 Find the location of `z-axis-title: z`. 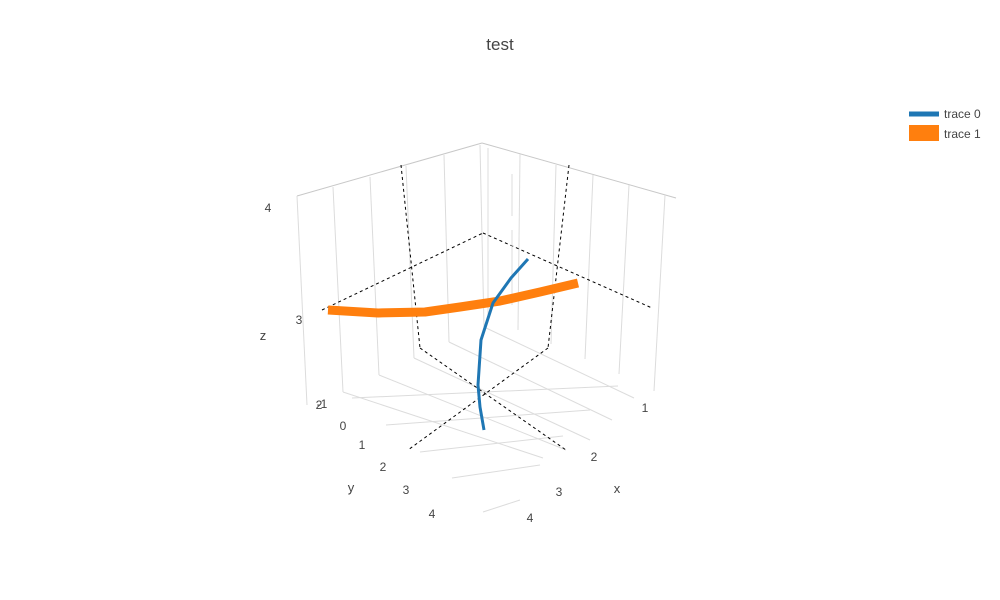

z-axis-title: z is located at coordinates (263, 335).